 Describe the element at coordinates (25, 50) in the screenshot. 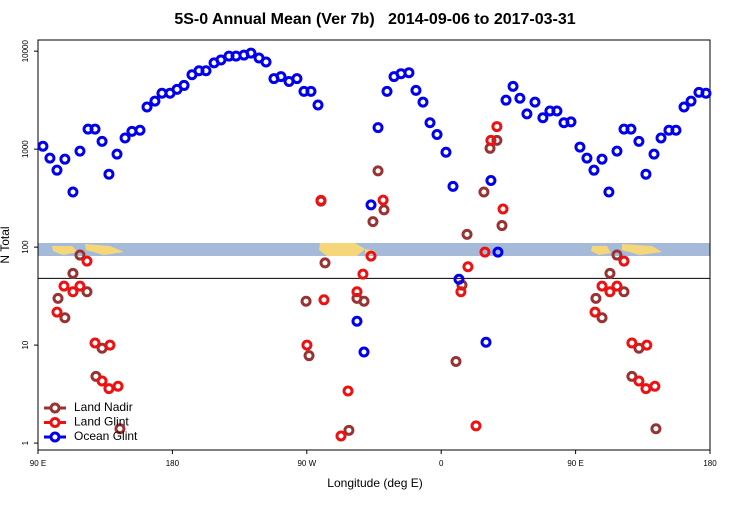

I see `y-tick-label: 10000` at that location.